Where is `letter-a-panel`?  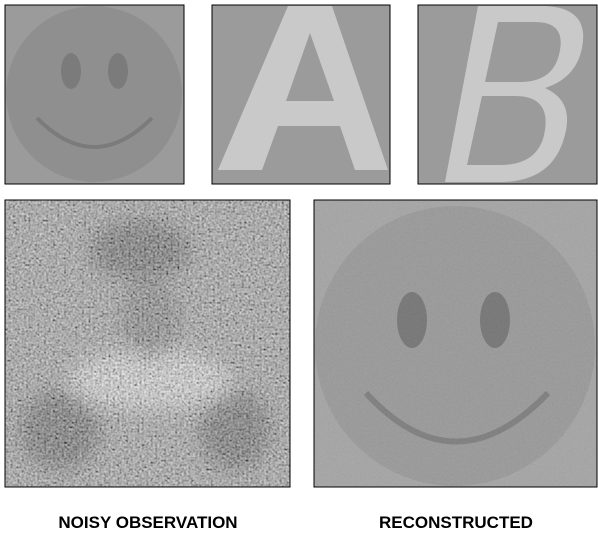 letter-a-panel is located at coordinates (301, 94).